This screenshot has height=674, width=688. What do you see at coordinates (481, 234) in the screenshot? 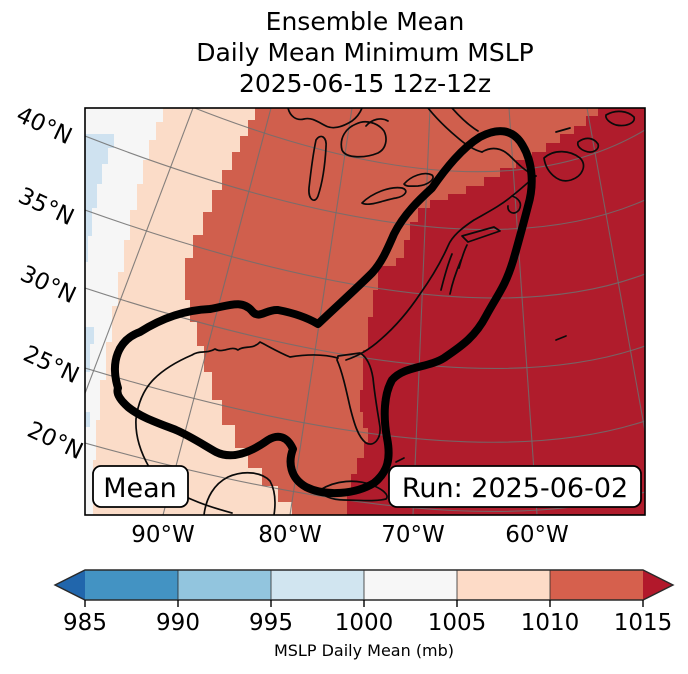
I see `long-island` at bounding box center [481, 234].